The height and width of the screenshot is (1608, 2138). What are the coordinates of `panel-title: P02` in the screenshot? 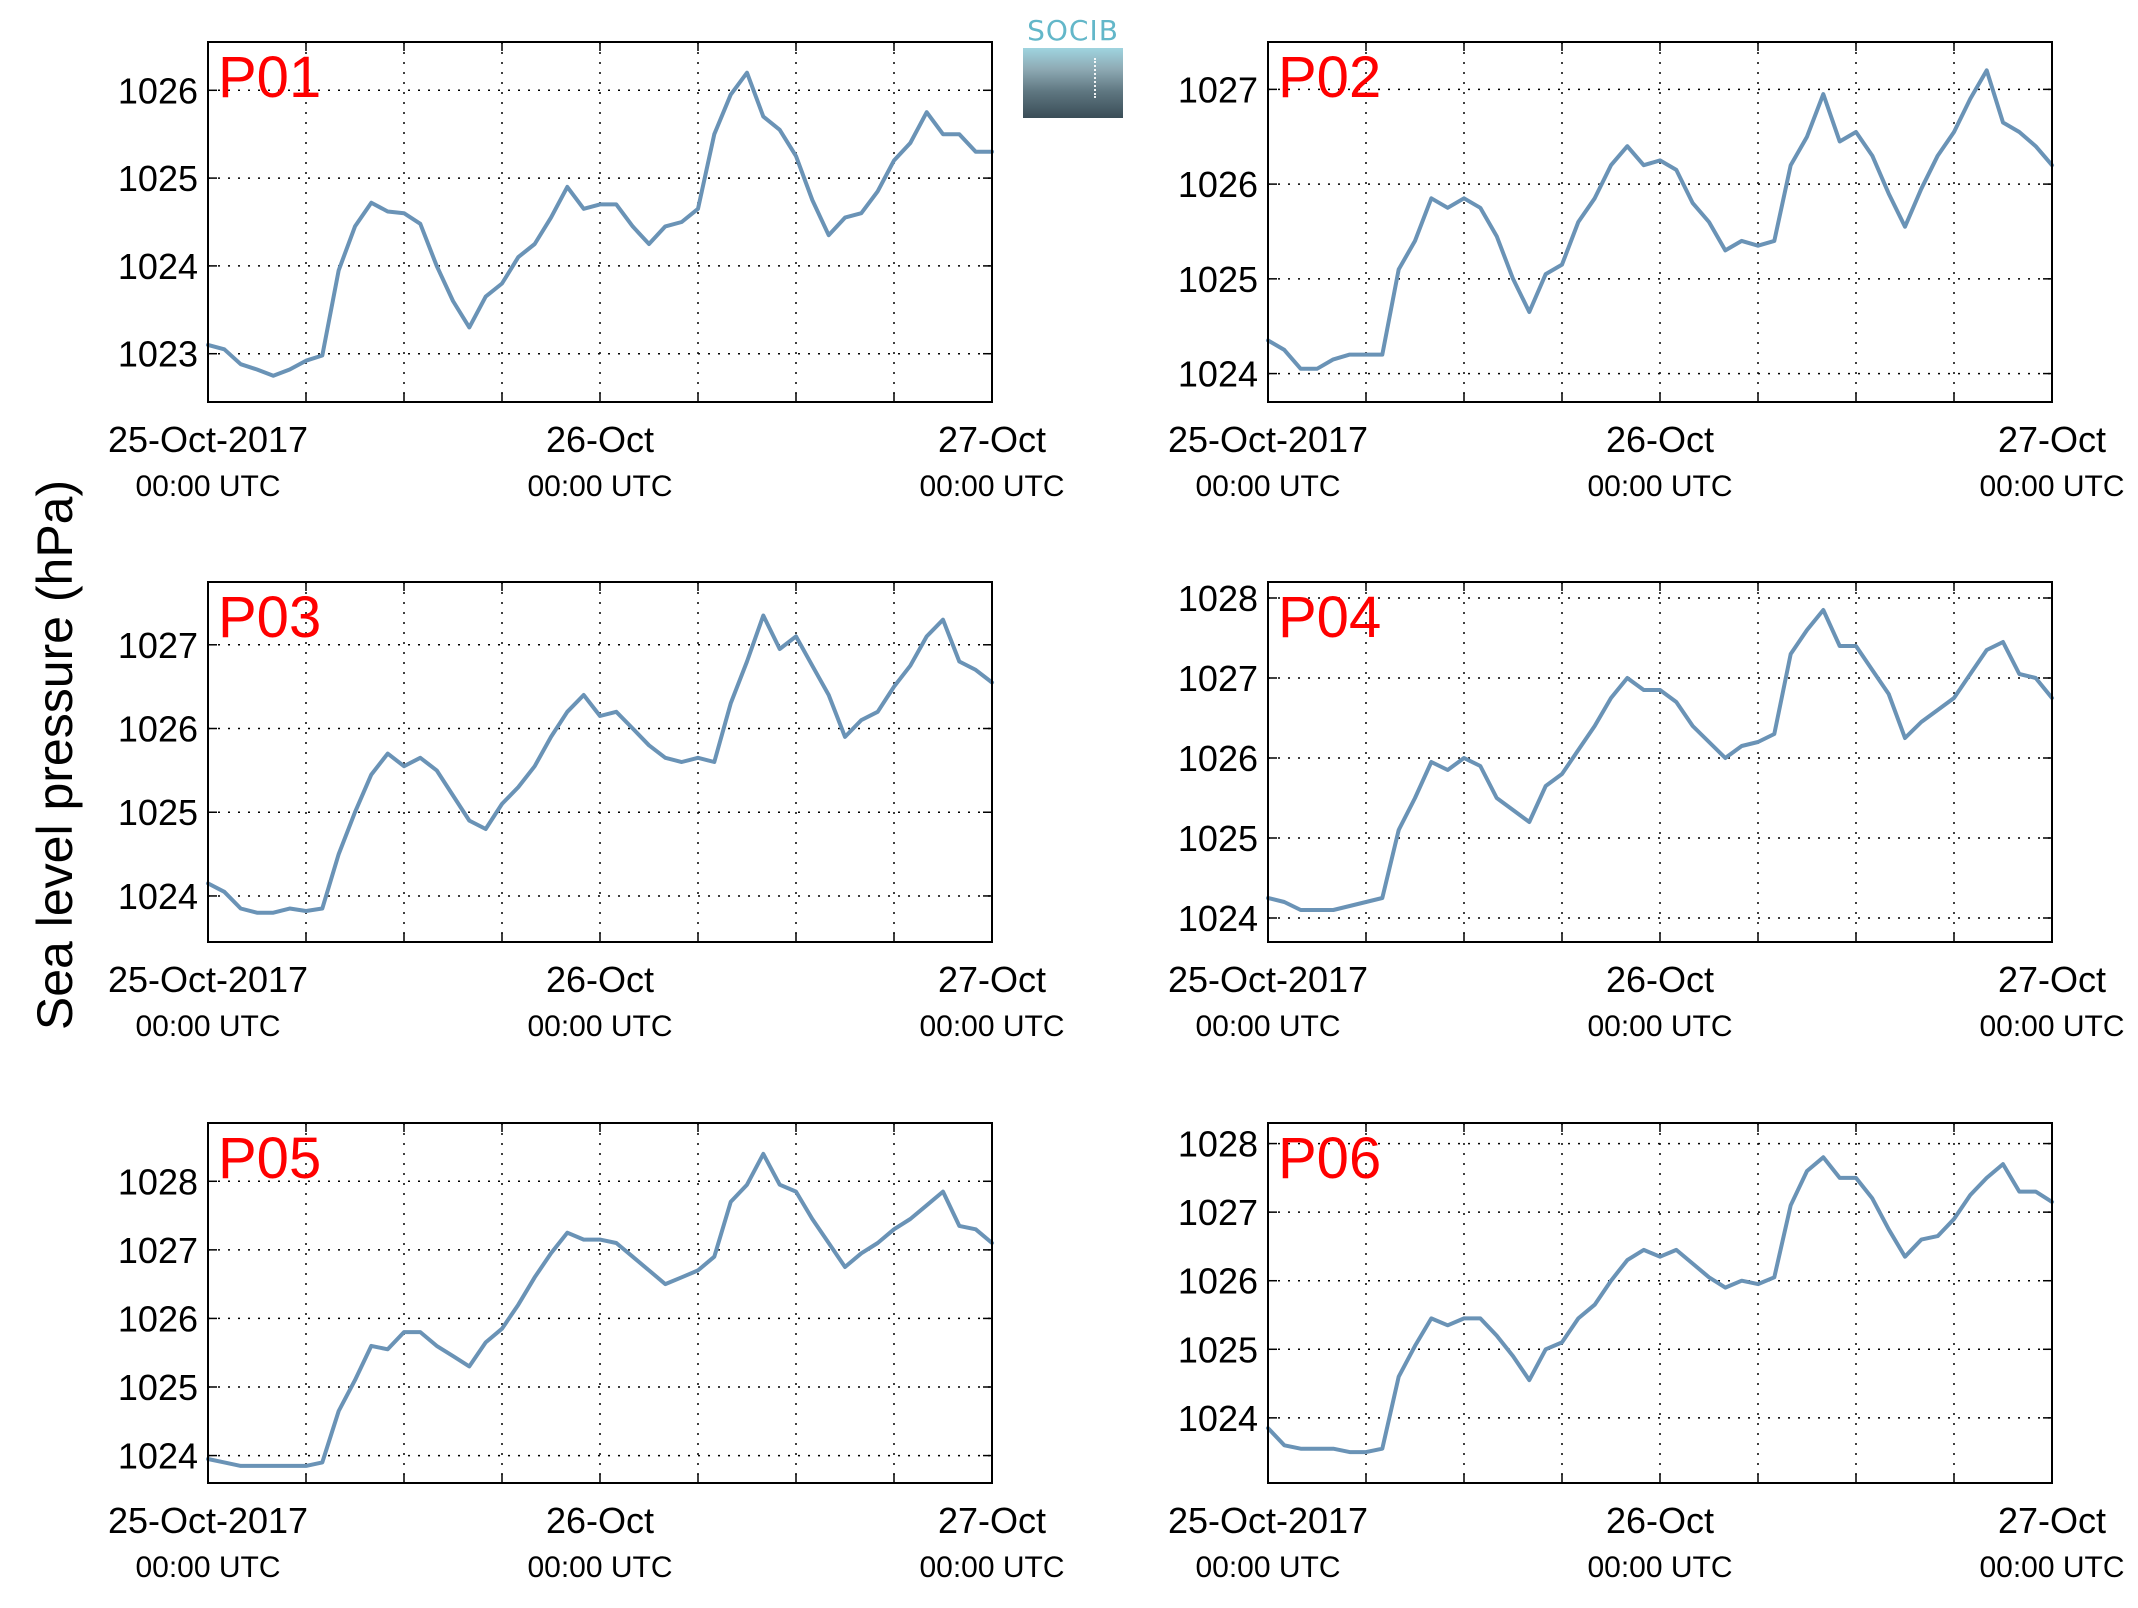 It's located at (1329, 77).